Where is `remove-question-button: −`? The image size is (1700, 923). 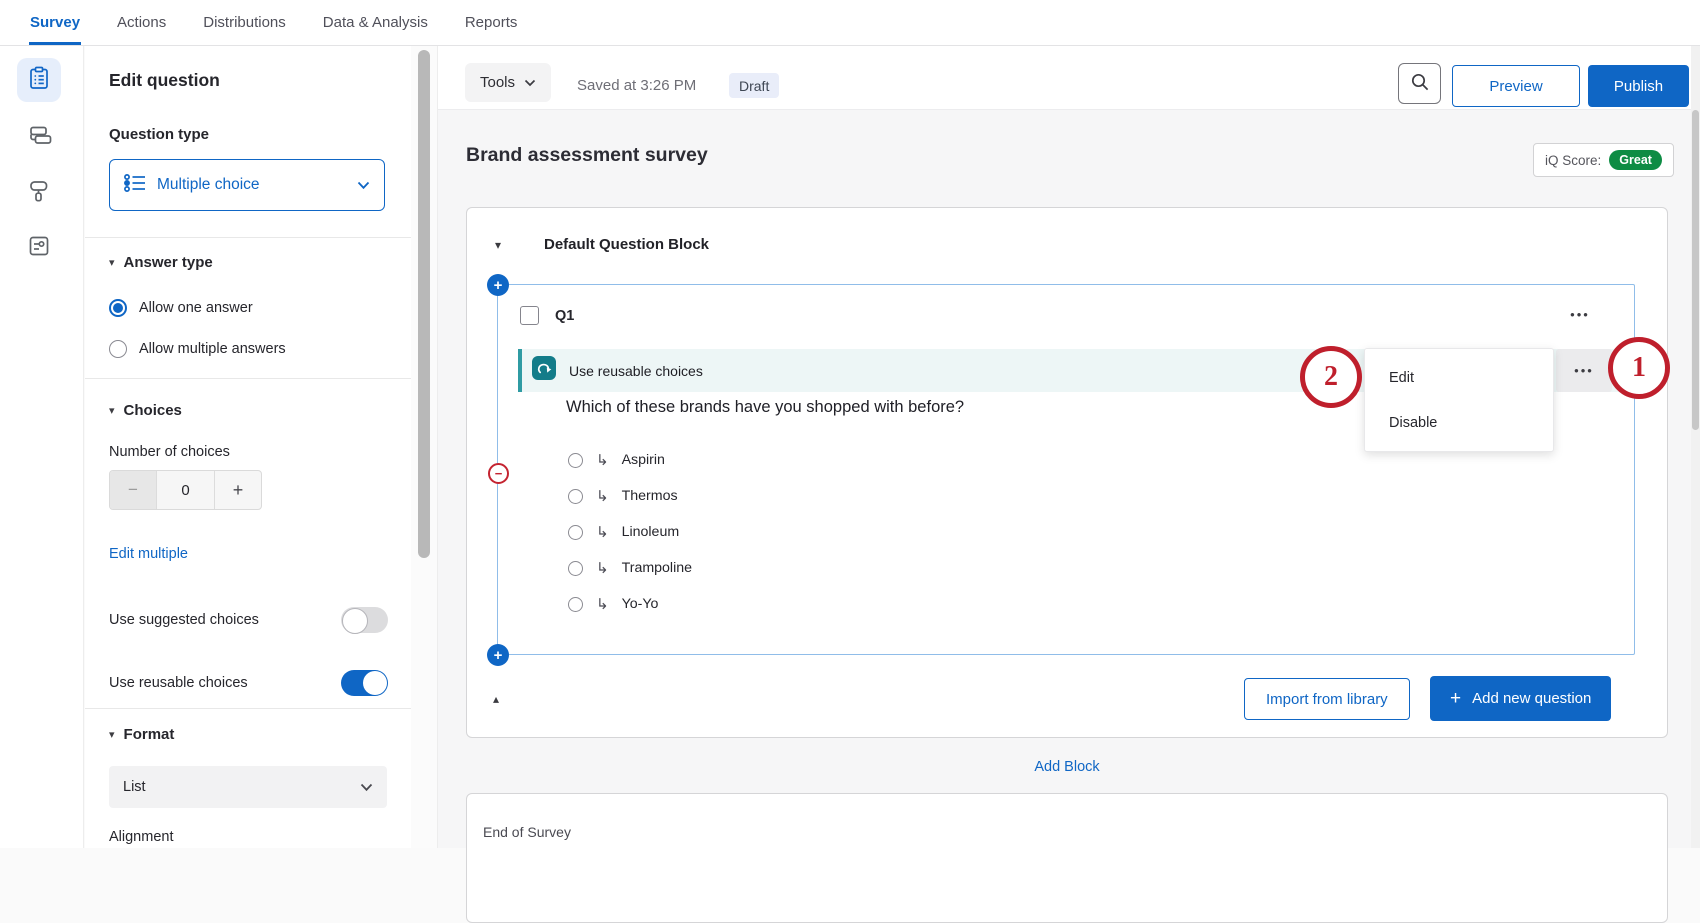 remove-question-button: − is located at coordinates (498, 473).